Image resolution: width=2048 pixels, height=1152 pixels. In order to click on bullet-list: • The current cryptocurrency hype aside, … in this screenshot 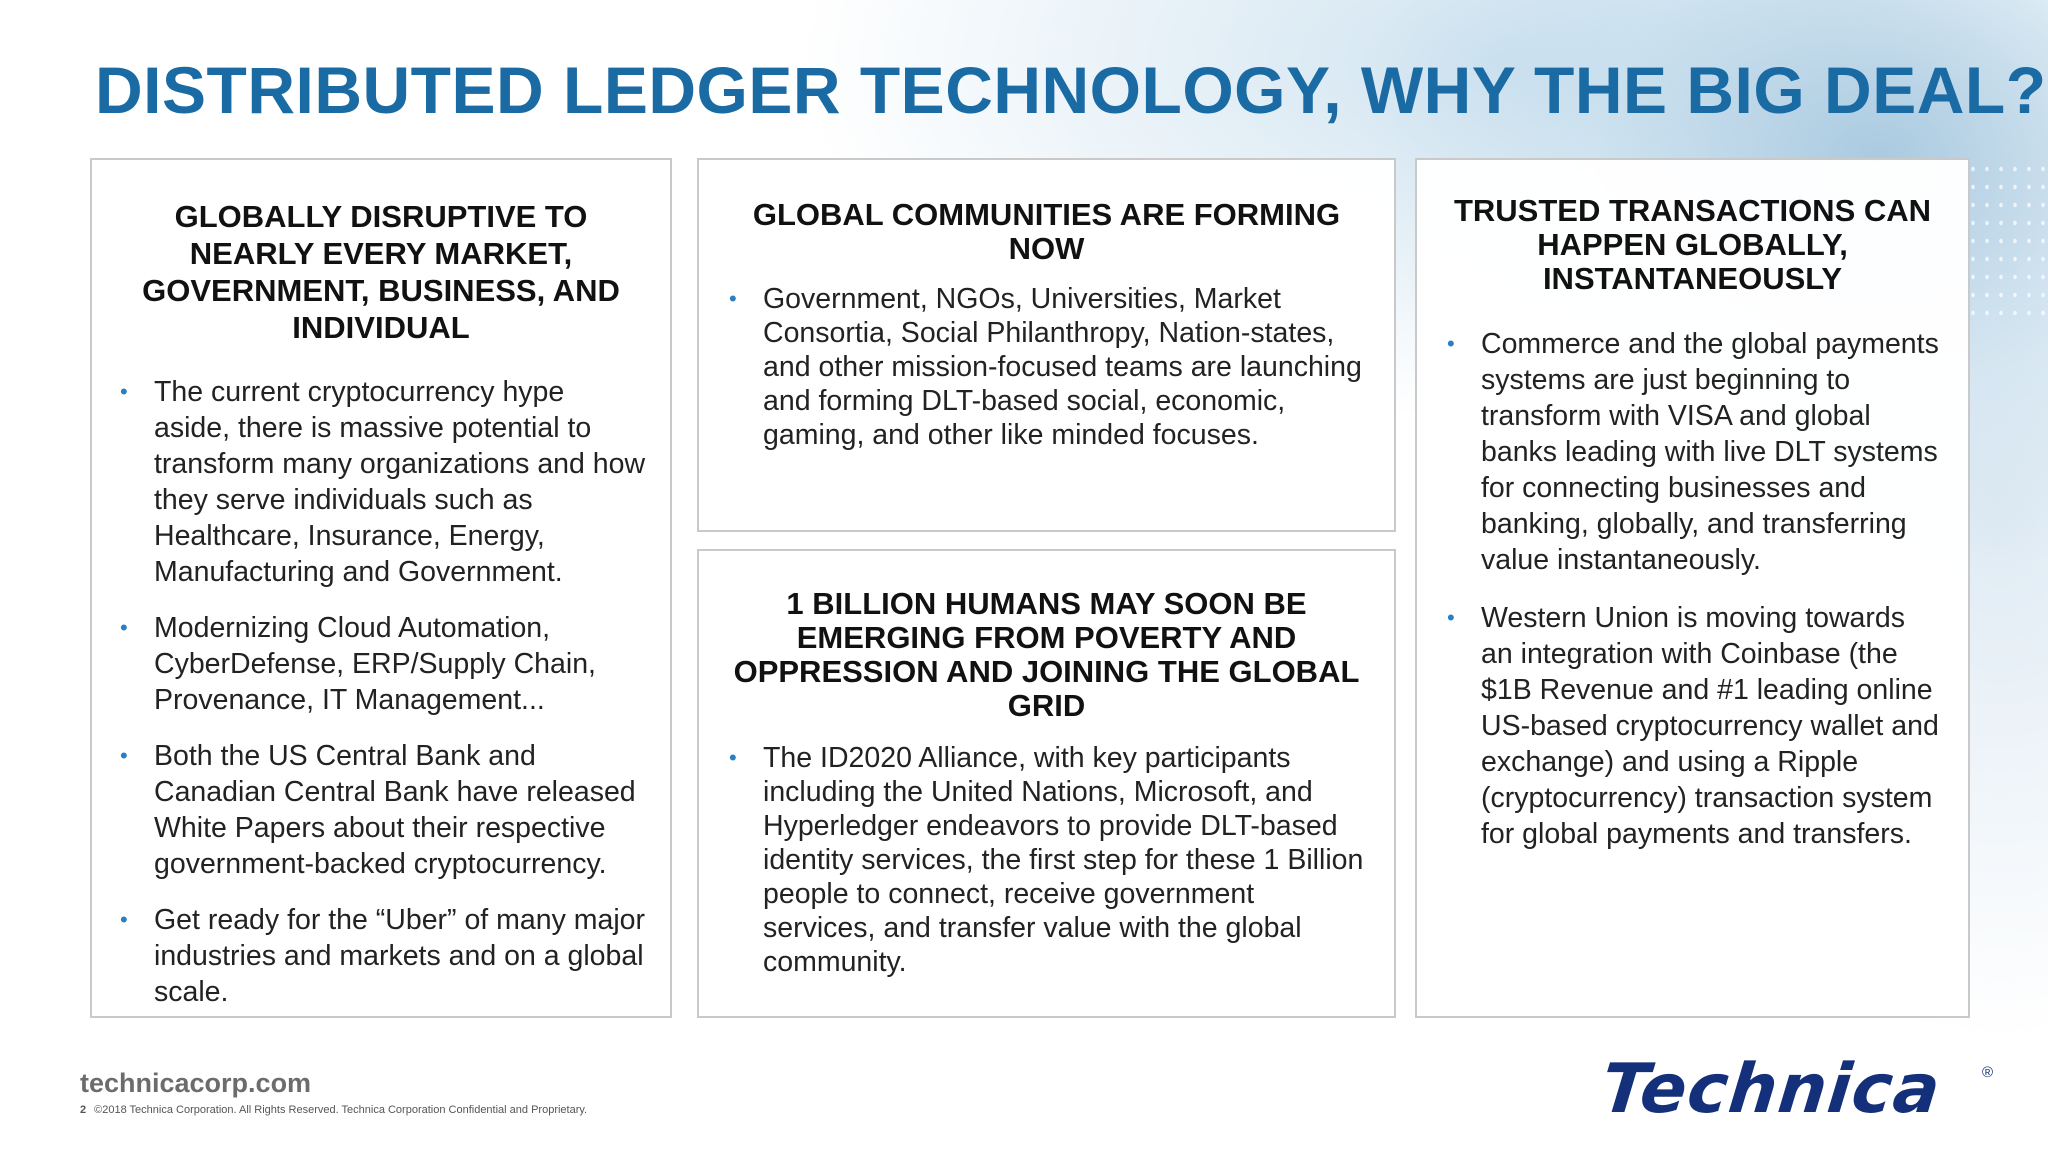, I will do `click(381, 692)`.